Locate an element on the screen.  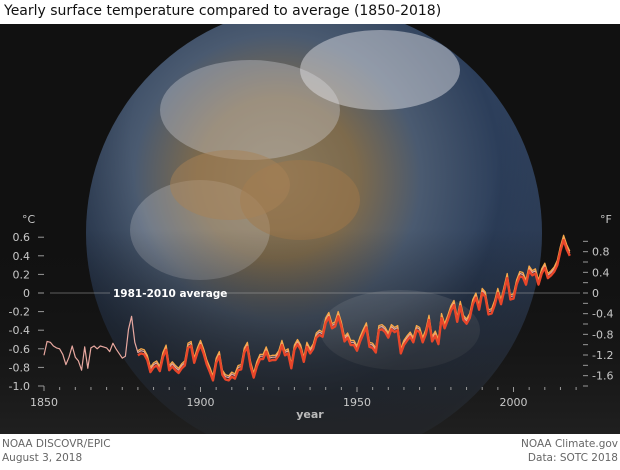
y-tick-label-f: 0 is located at coordinates (595, 293).